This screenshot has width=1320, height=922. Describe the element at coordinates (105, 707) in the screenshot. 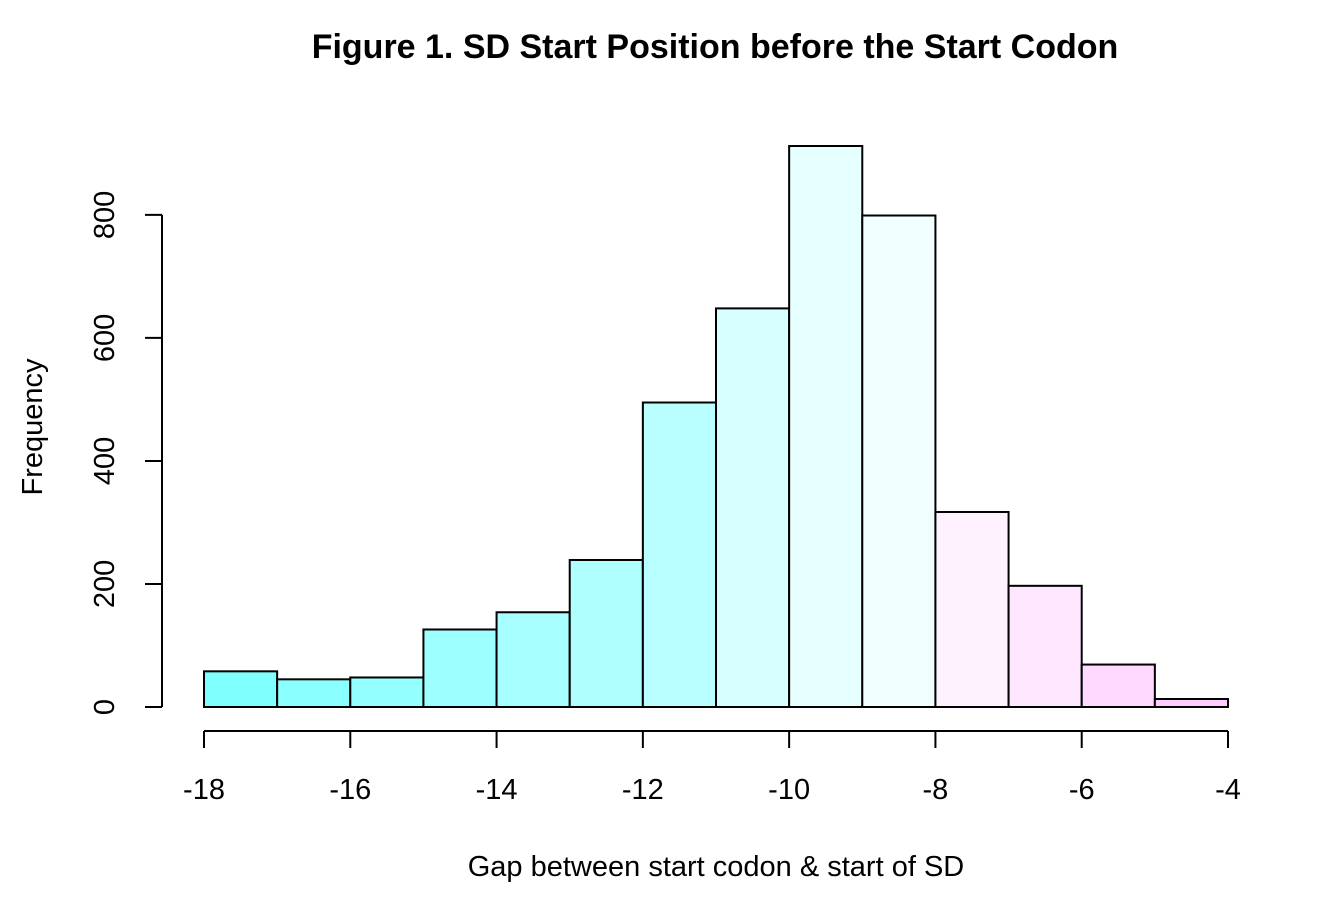

I see `y-tick-label-0: 0` at that location.